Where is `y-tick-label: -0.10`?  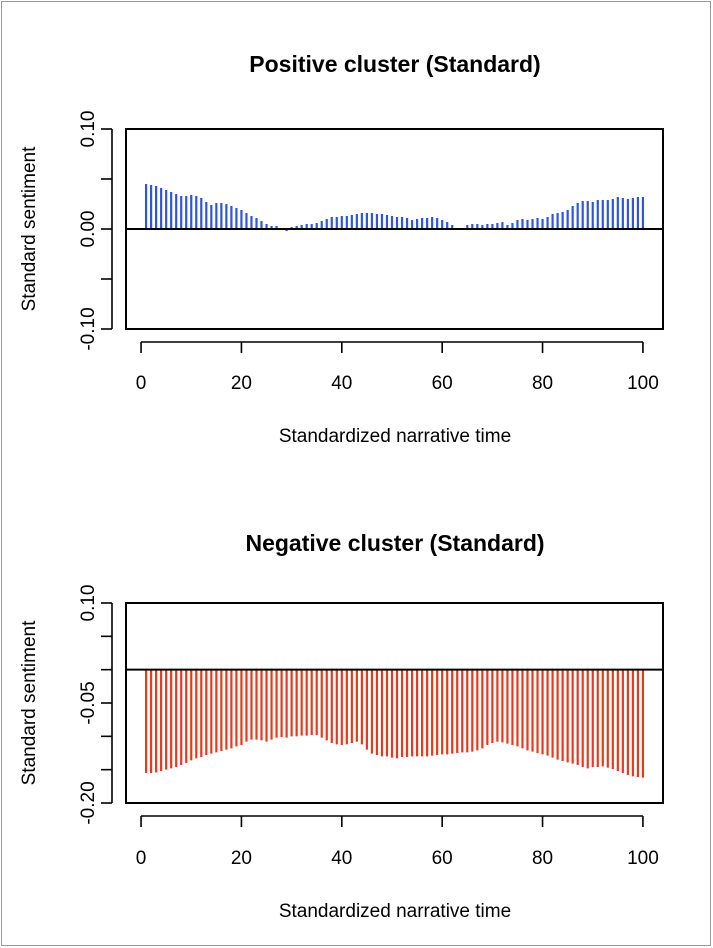 y-tick-label: -0.10 is located at coordinates (88, 328).